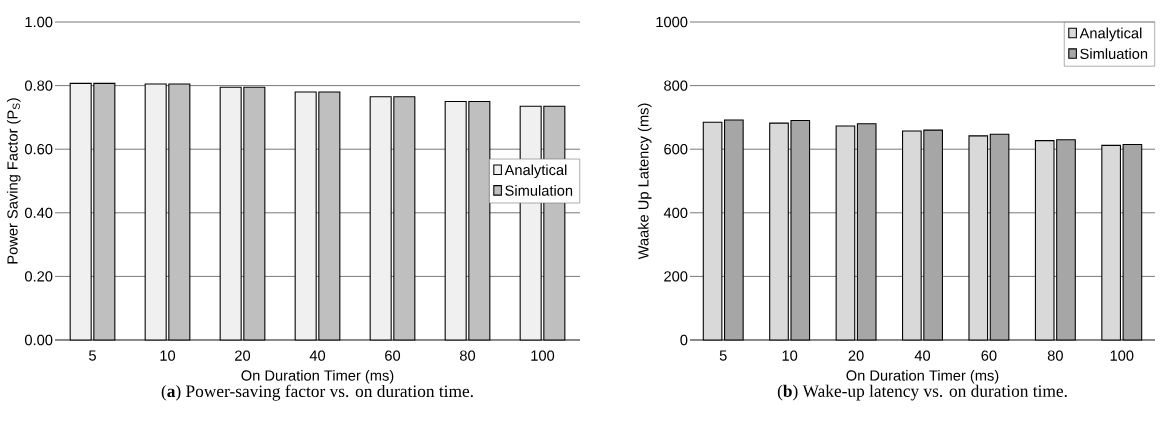 The width and height of the screenshot is (1161, 430). What do you see at coordinates (1114, 53) in the screenshot?
I see `legend-label: Simluation` at bounding box center [1114, 53].